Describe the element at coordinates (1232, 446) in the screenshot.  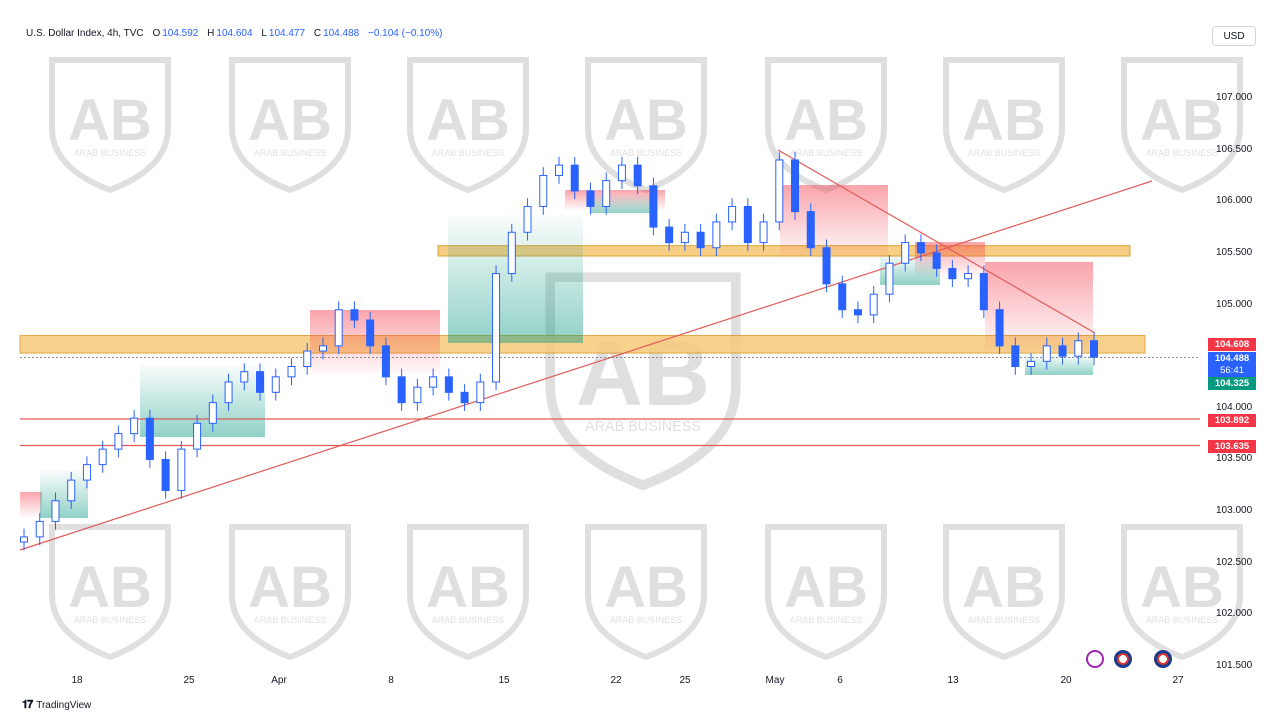
I see `price-tag-level-2: 103.635` at that location.